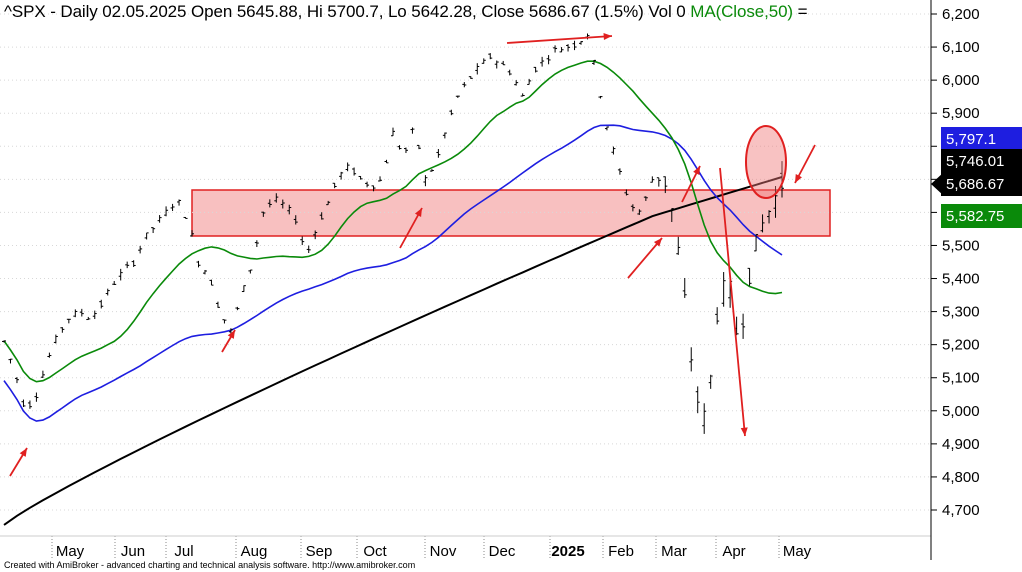 Image resolution: width=1022 pixels, height=572 pixels. Describe the element at coordinates (25, 11) in the screenshot. I see `header-symbol: ^SPX` at that location.